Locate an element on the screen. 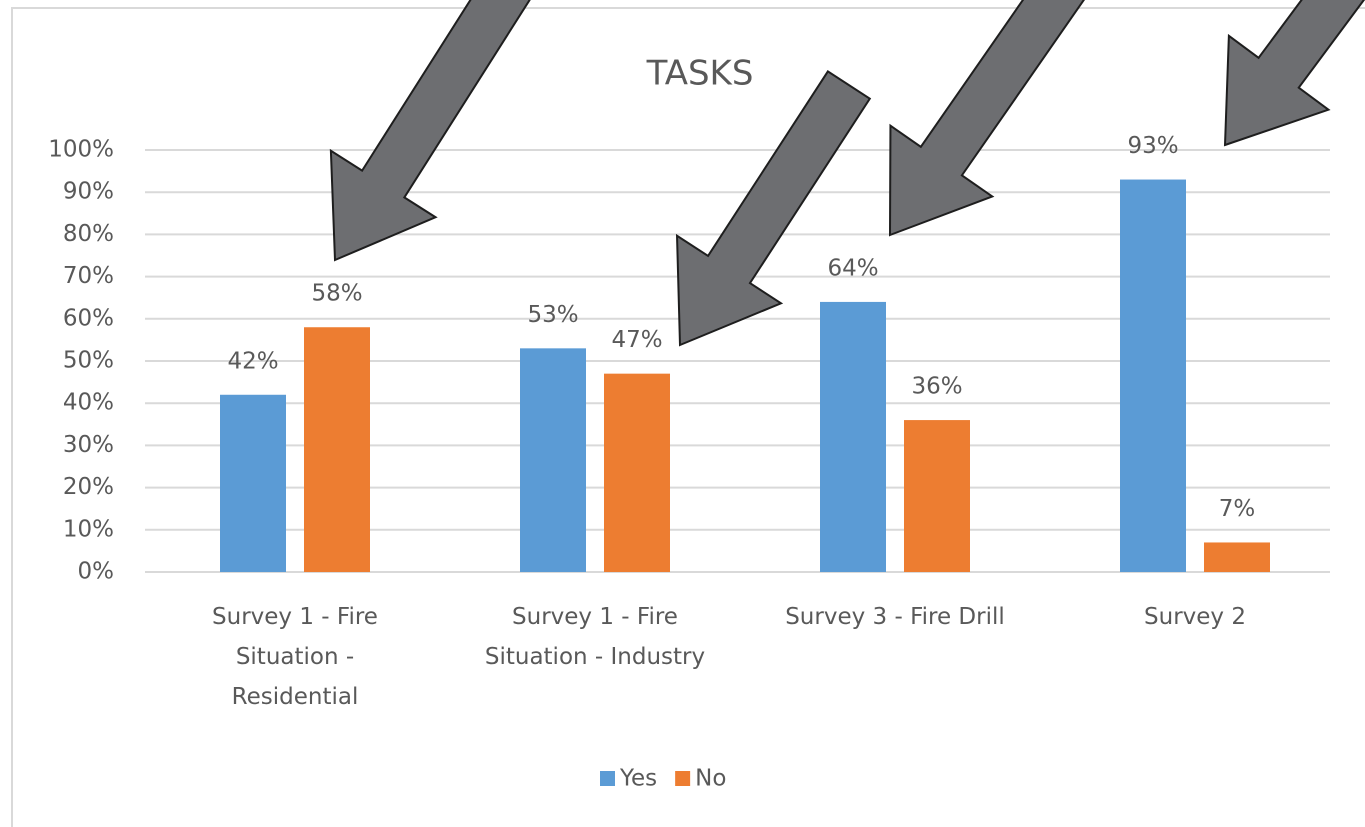  y-tick-label: 0% is located at coordinates (96, 572).